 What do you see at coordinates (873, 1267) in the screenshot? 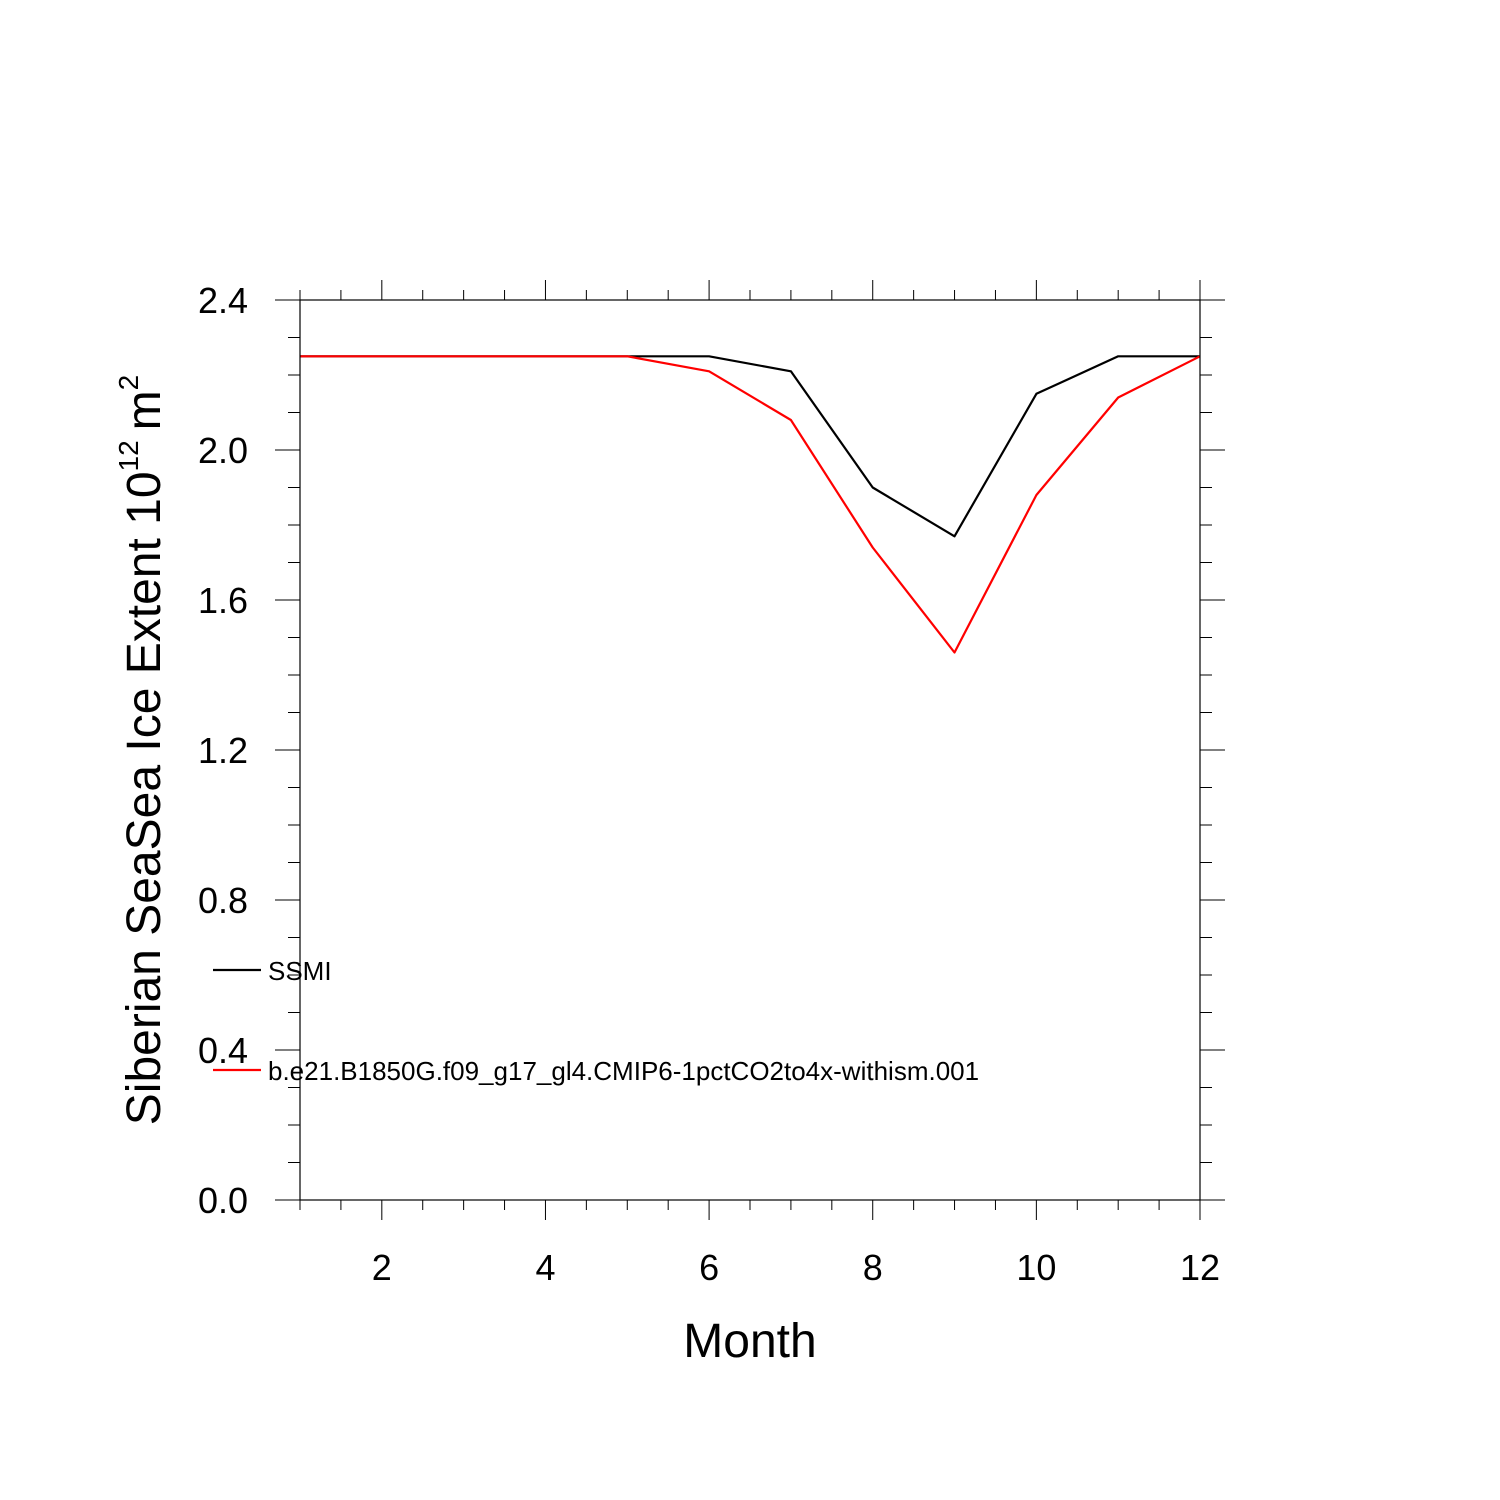
I see `x-tick-label: 8` at bounding box center [873, 1267].